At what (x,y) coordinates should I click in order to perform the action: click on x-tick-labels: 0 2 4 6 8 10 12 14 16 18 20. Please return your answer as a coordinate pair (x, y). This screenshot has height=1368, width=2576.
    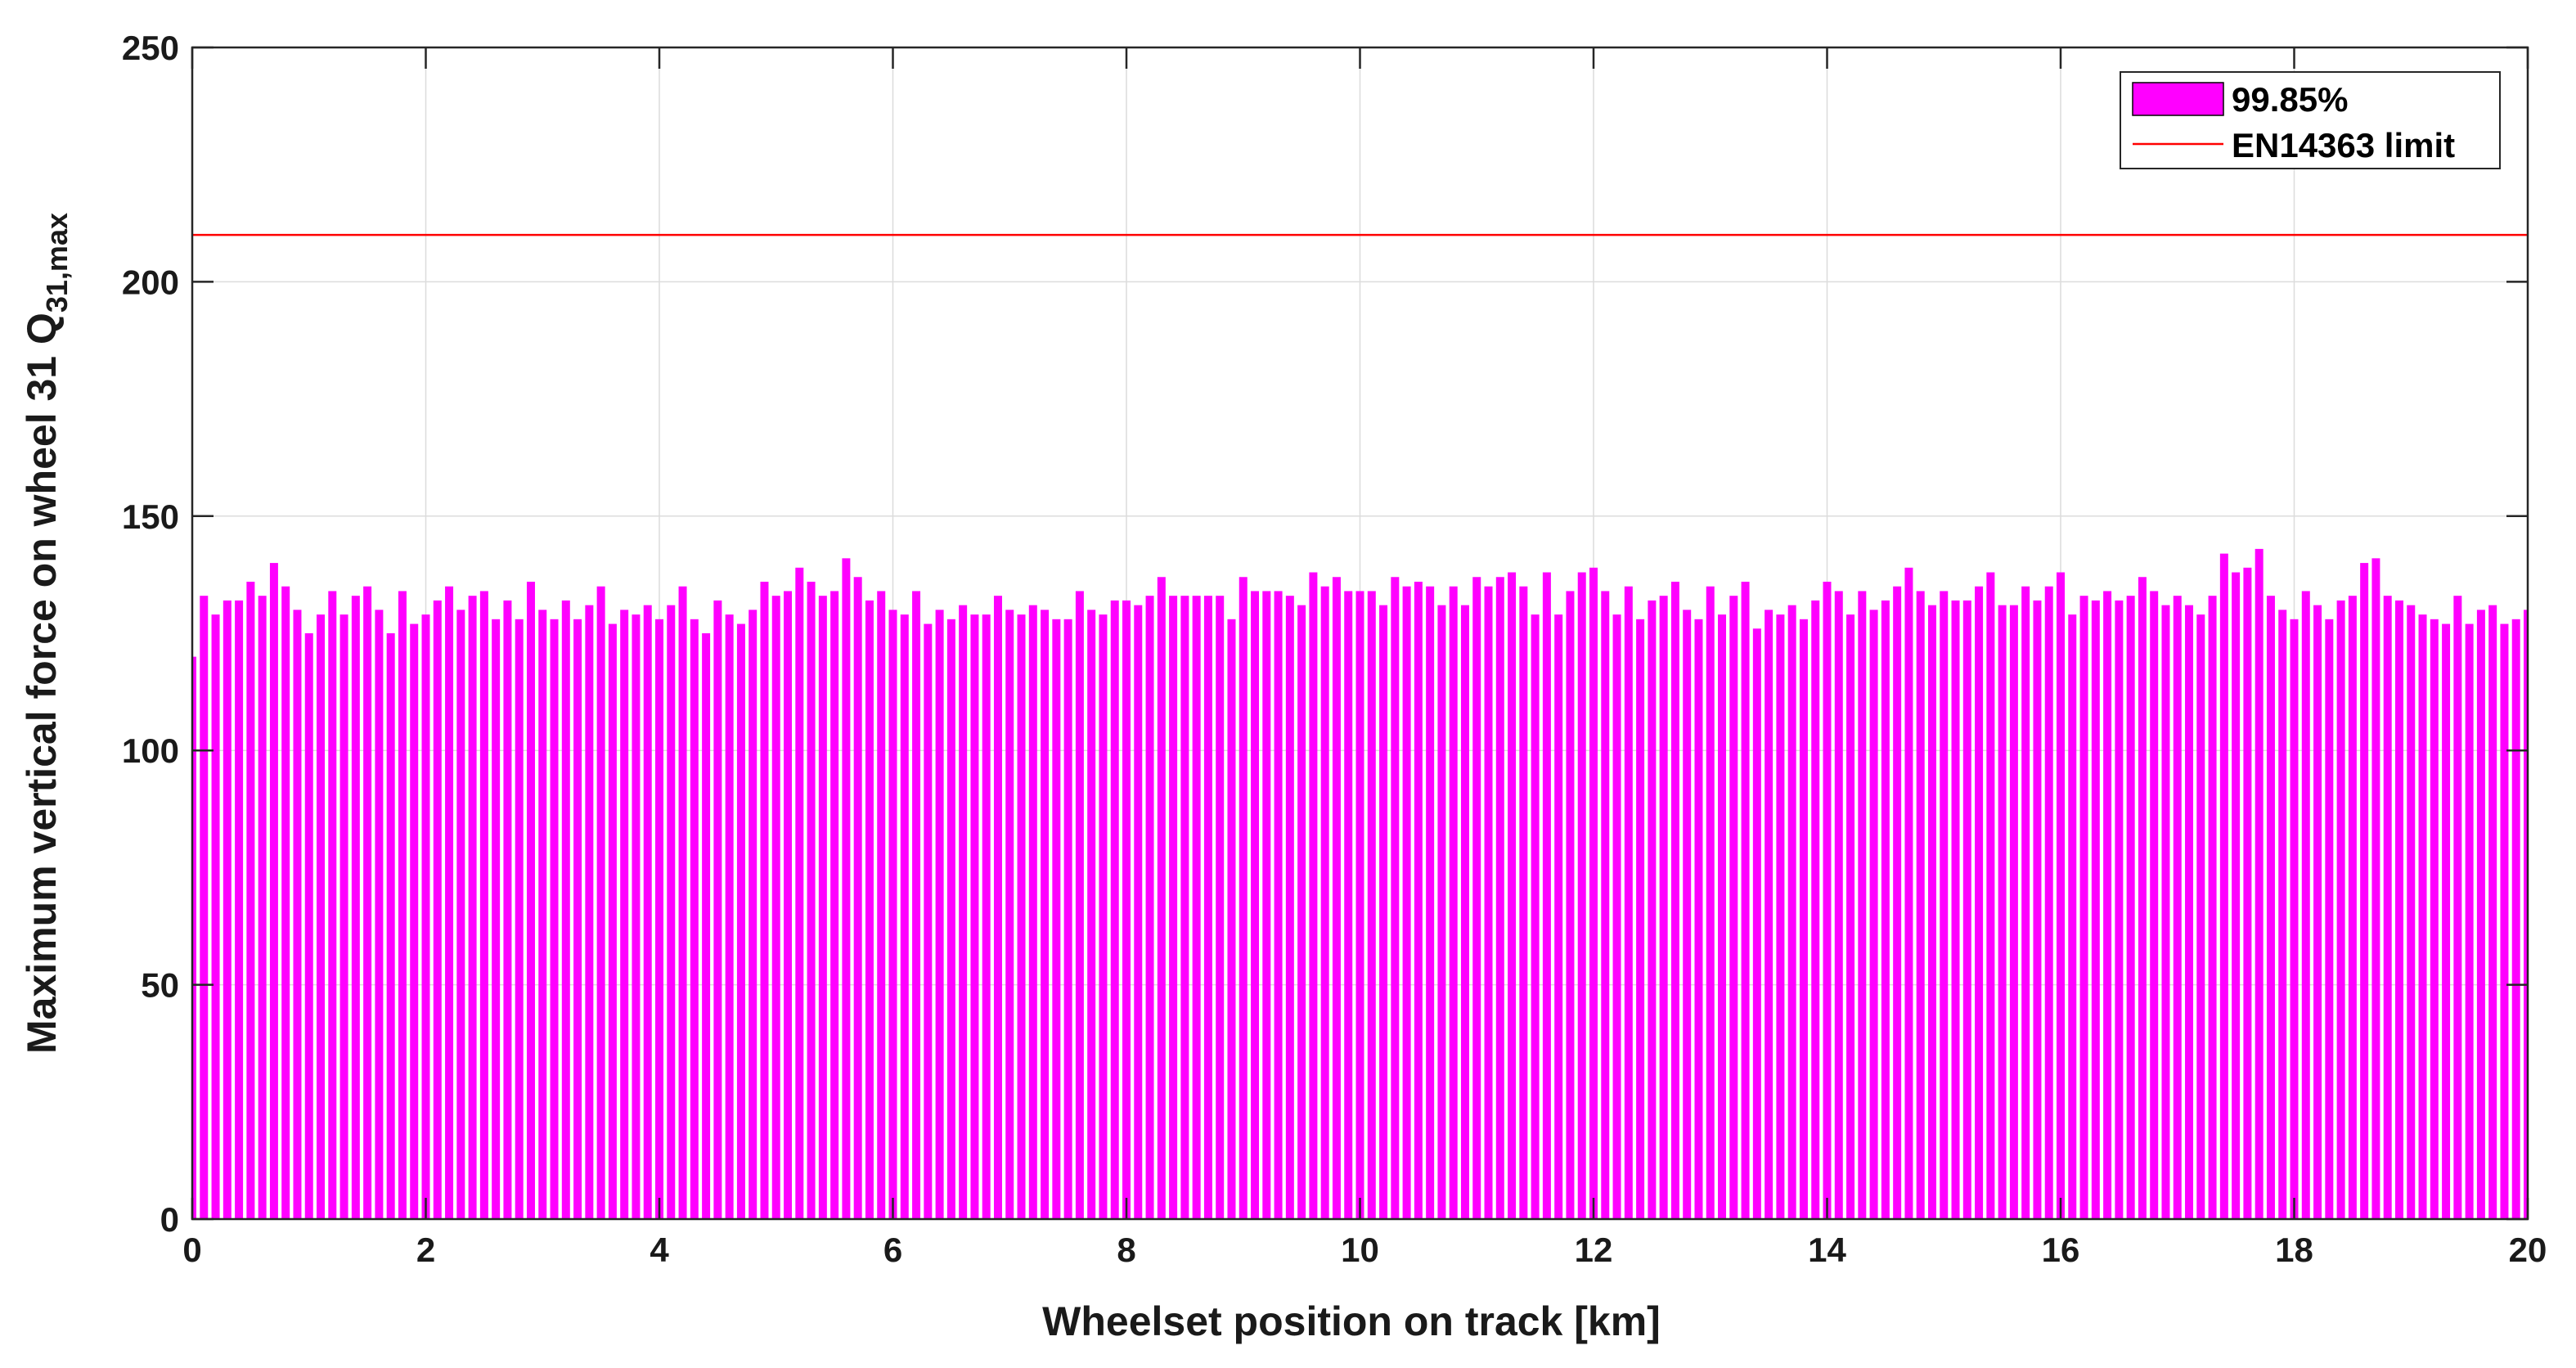
    Looking at the image, I should click on (1364, 1250).